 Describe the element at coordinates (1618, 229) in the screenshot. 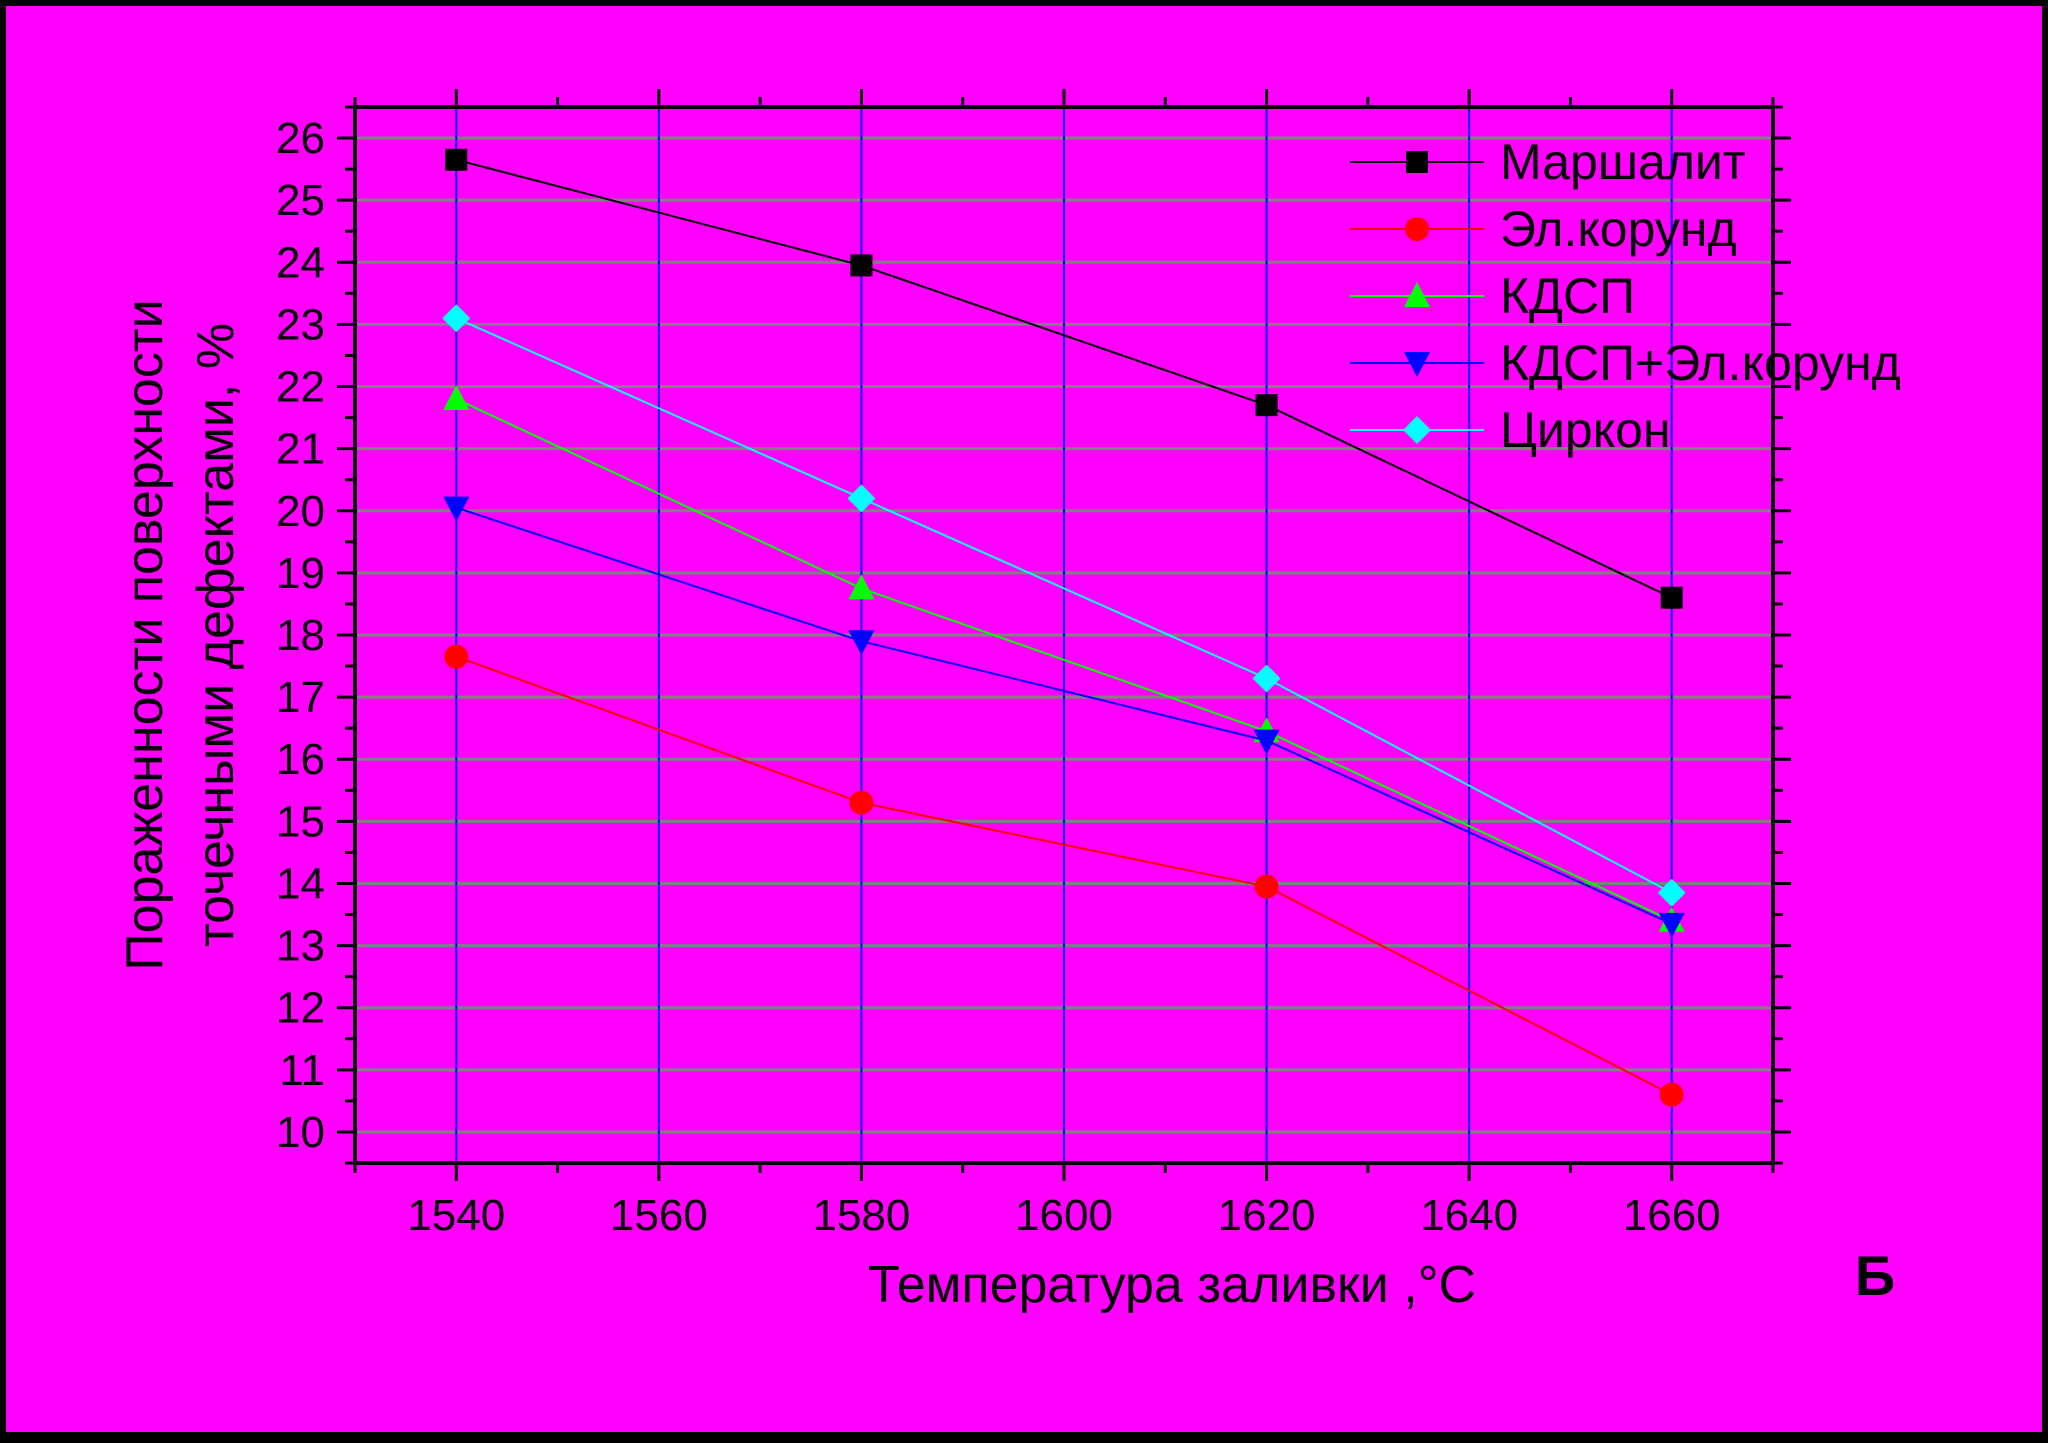

I see `legend-label: Эл.корунд` at that location.